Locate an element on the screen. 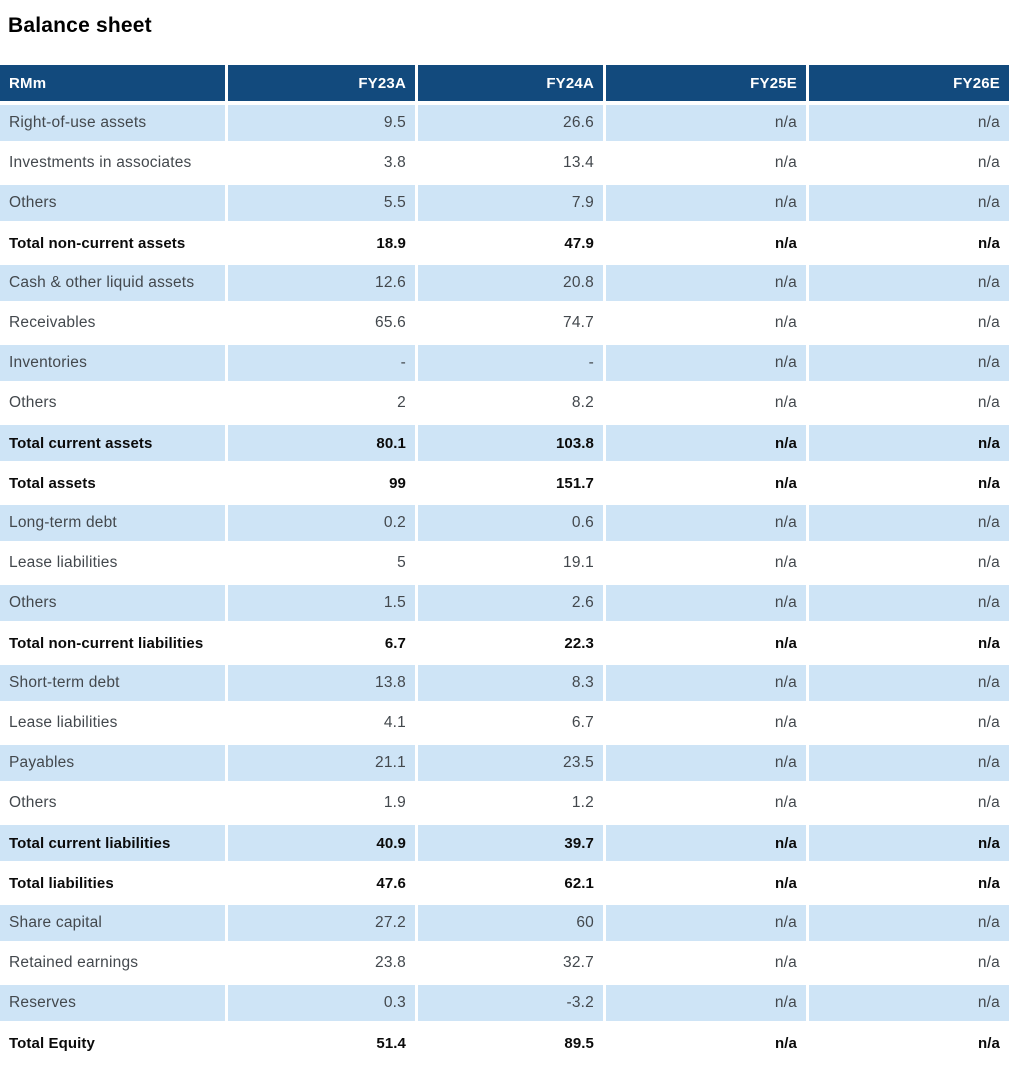 The image size is (1009, 1070). value-cell-fy24a: -3.2 is located at coordinates (509, 1005).